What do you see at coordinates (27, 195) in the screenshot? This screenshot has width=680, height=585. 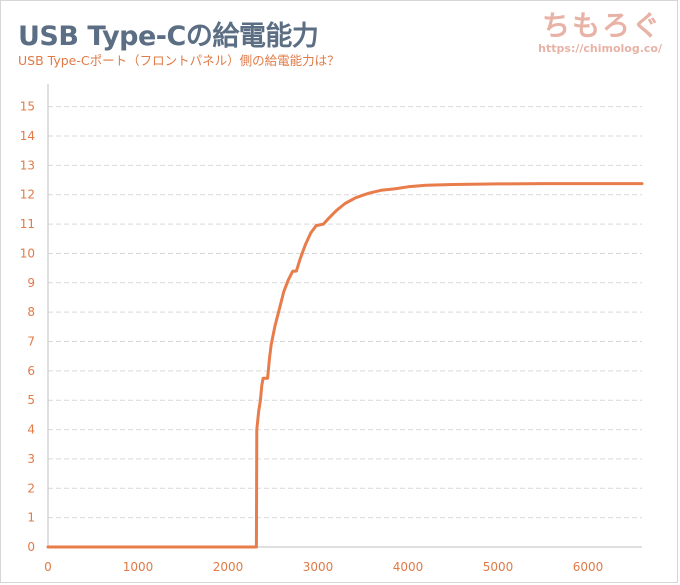 I see `y-tick-label: 12` at bounding box center [27, 195].